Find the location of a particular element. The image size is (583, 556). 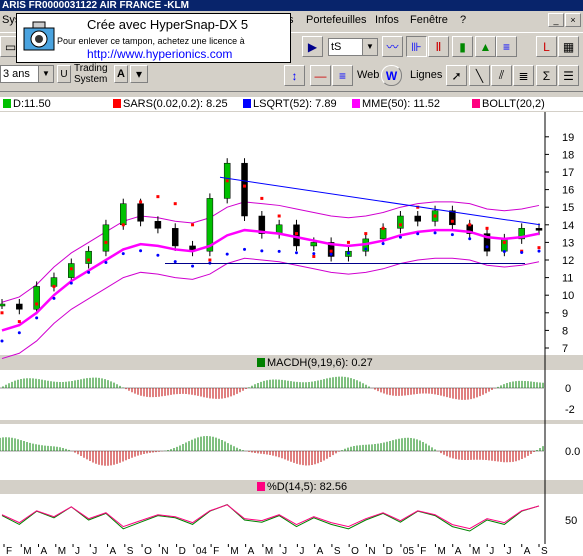

web-icon: W is located at coordinates (391, 75).